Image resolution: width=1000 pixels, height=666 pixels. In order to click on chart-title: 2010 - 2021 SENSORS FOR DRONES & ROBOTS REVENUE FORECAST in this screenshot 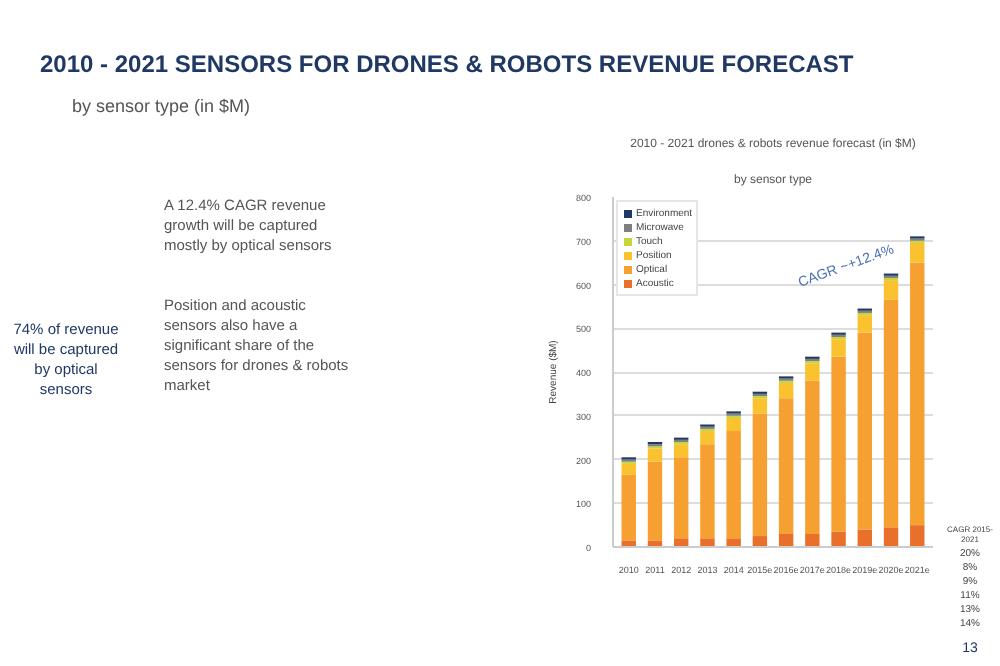, I will do `click(447, 65)`.